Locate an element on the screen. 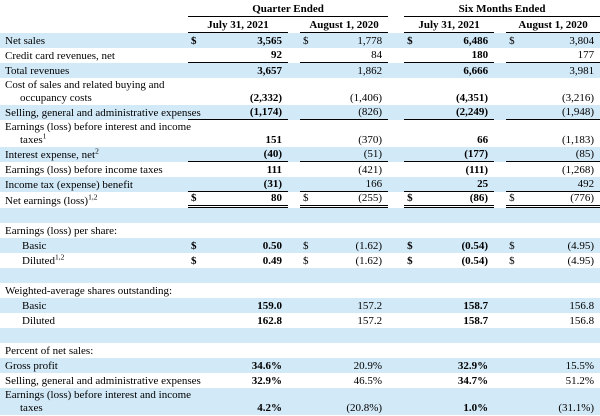  value-cell: (4,351) is located at coordinates (472, 98).